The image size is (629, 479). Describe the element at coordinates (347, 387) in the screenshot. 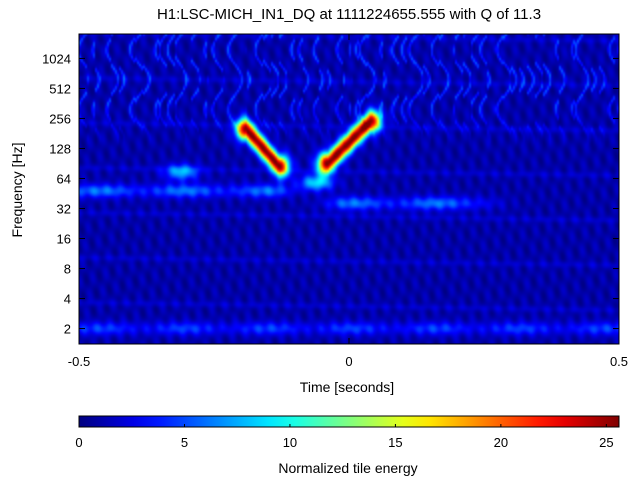

I see `x-axis-label: Time [seconds]` at that location.